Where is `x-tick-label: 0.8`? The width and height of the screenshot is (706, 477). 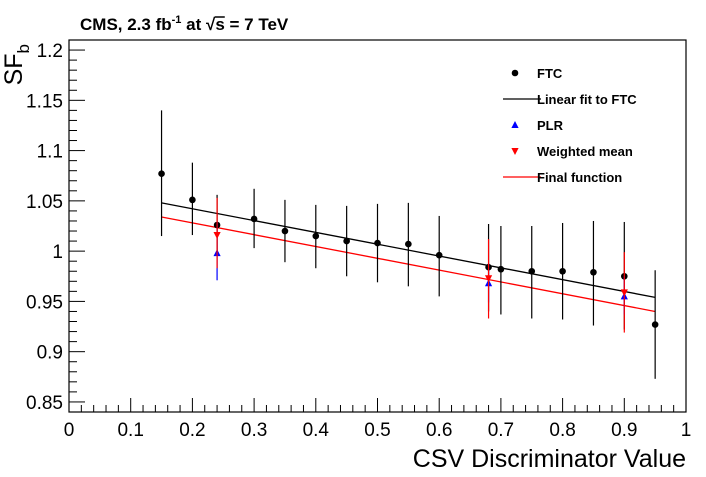
x-tick-label: 0.8 is located at coordinates (562, 430).